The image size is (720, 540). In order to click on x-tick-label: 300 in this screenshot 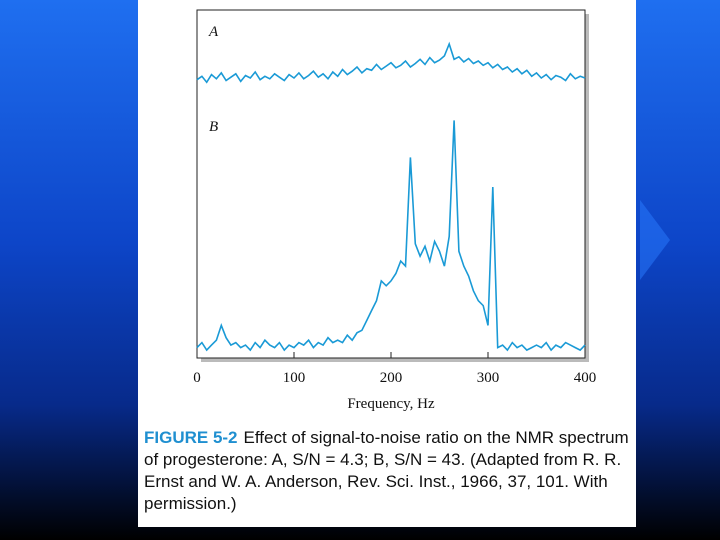, I will do `click(488, 378)`.